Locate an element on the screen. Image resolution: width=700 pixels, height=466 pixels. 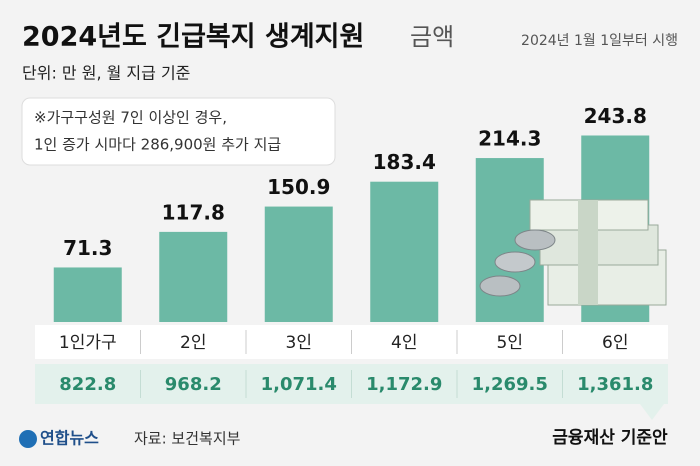
chart-title-suffix: 금액 is located at coordinates (432, 37).